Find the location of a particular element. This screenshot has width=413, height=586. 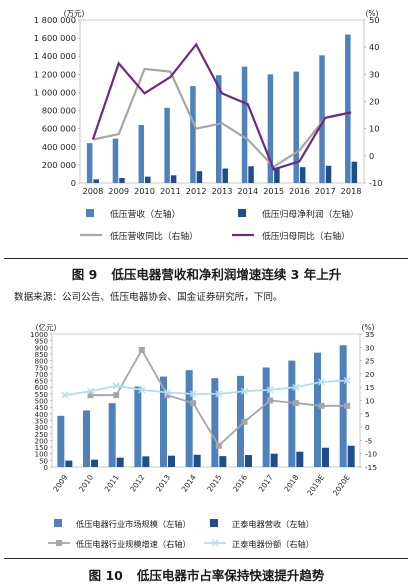

left-tick-label: 250 is located at coordinates (41, 435).